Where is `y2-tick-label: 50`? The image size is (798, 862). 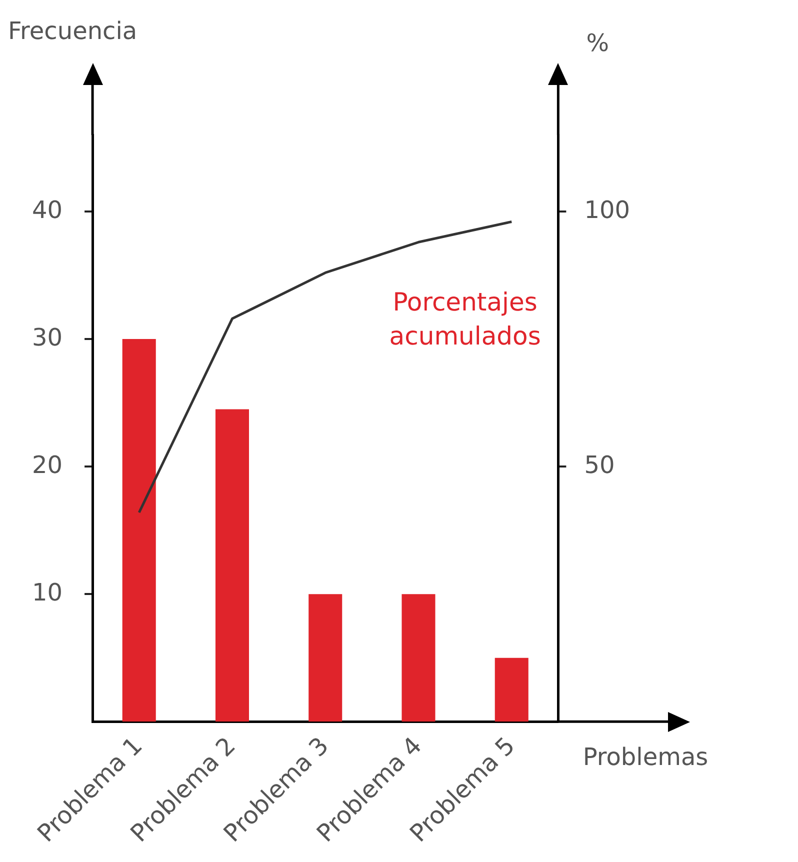
y2-tick-label: 50 is located at coordinates (599, 464).